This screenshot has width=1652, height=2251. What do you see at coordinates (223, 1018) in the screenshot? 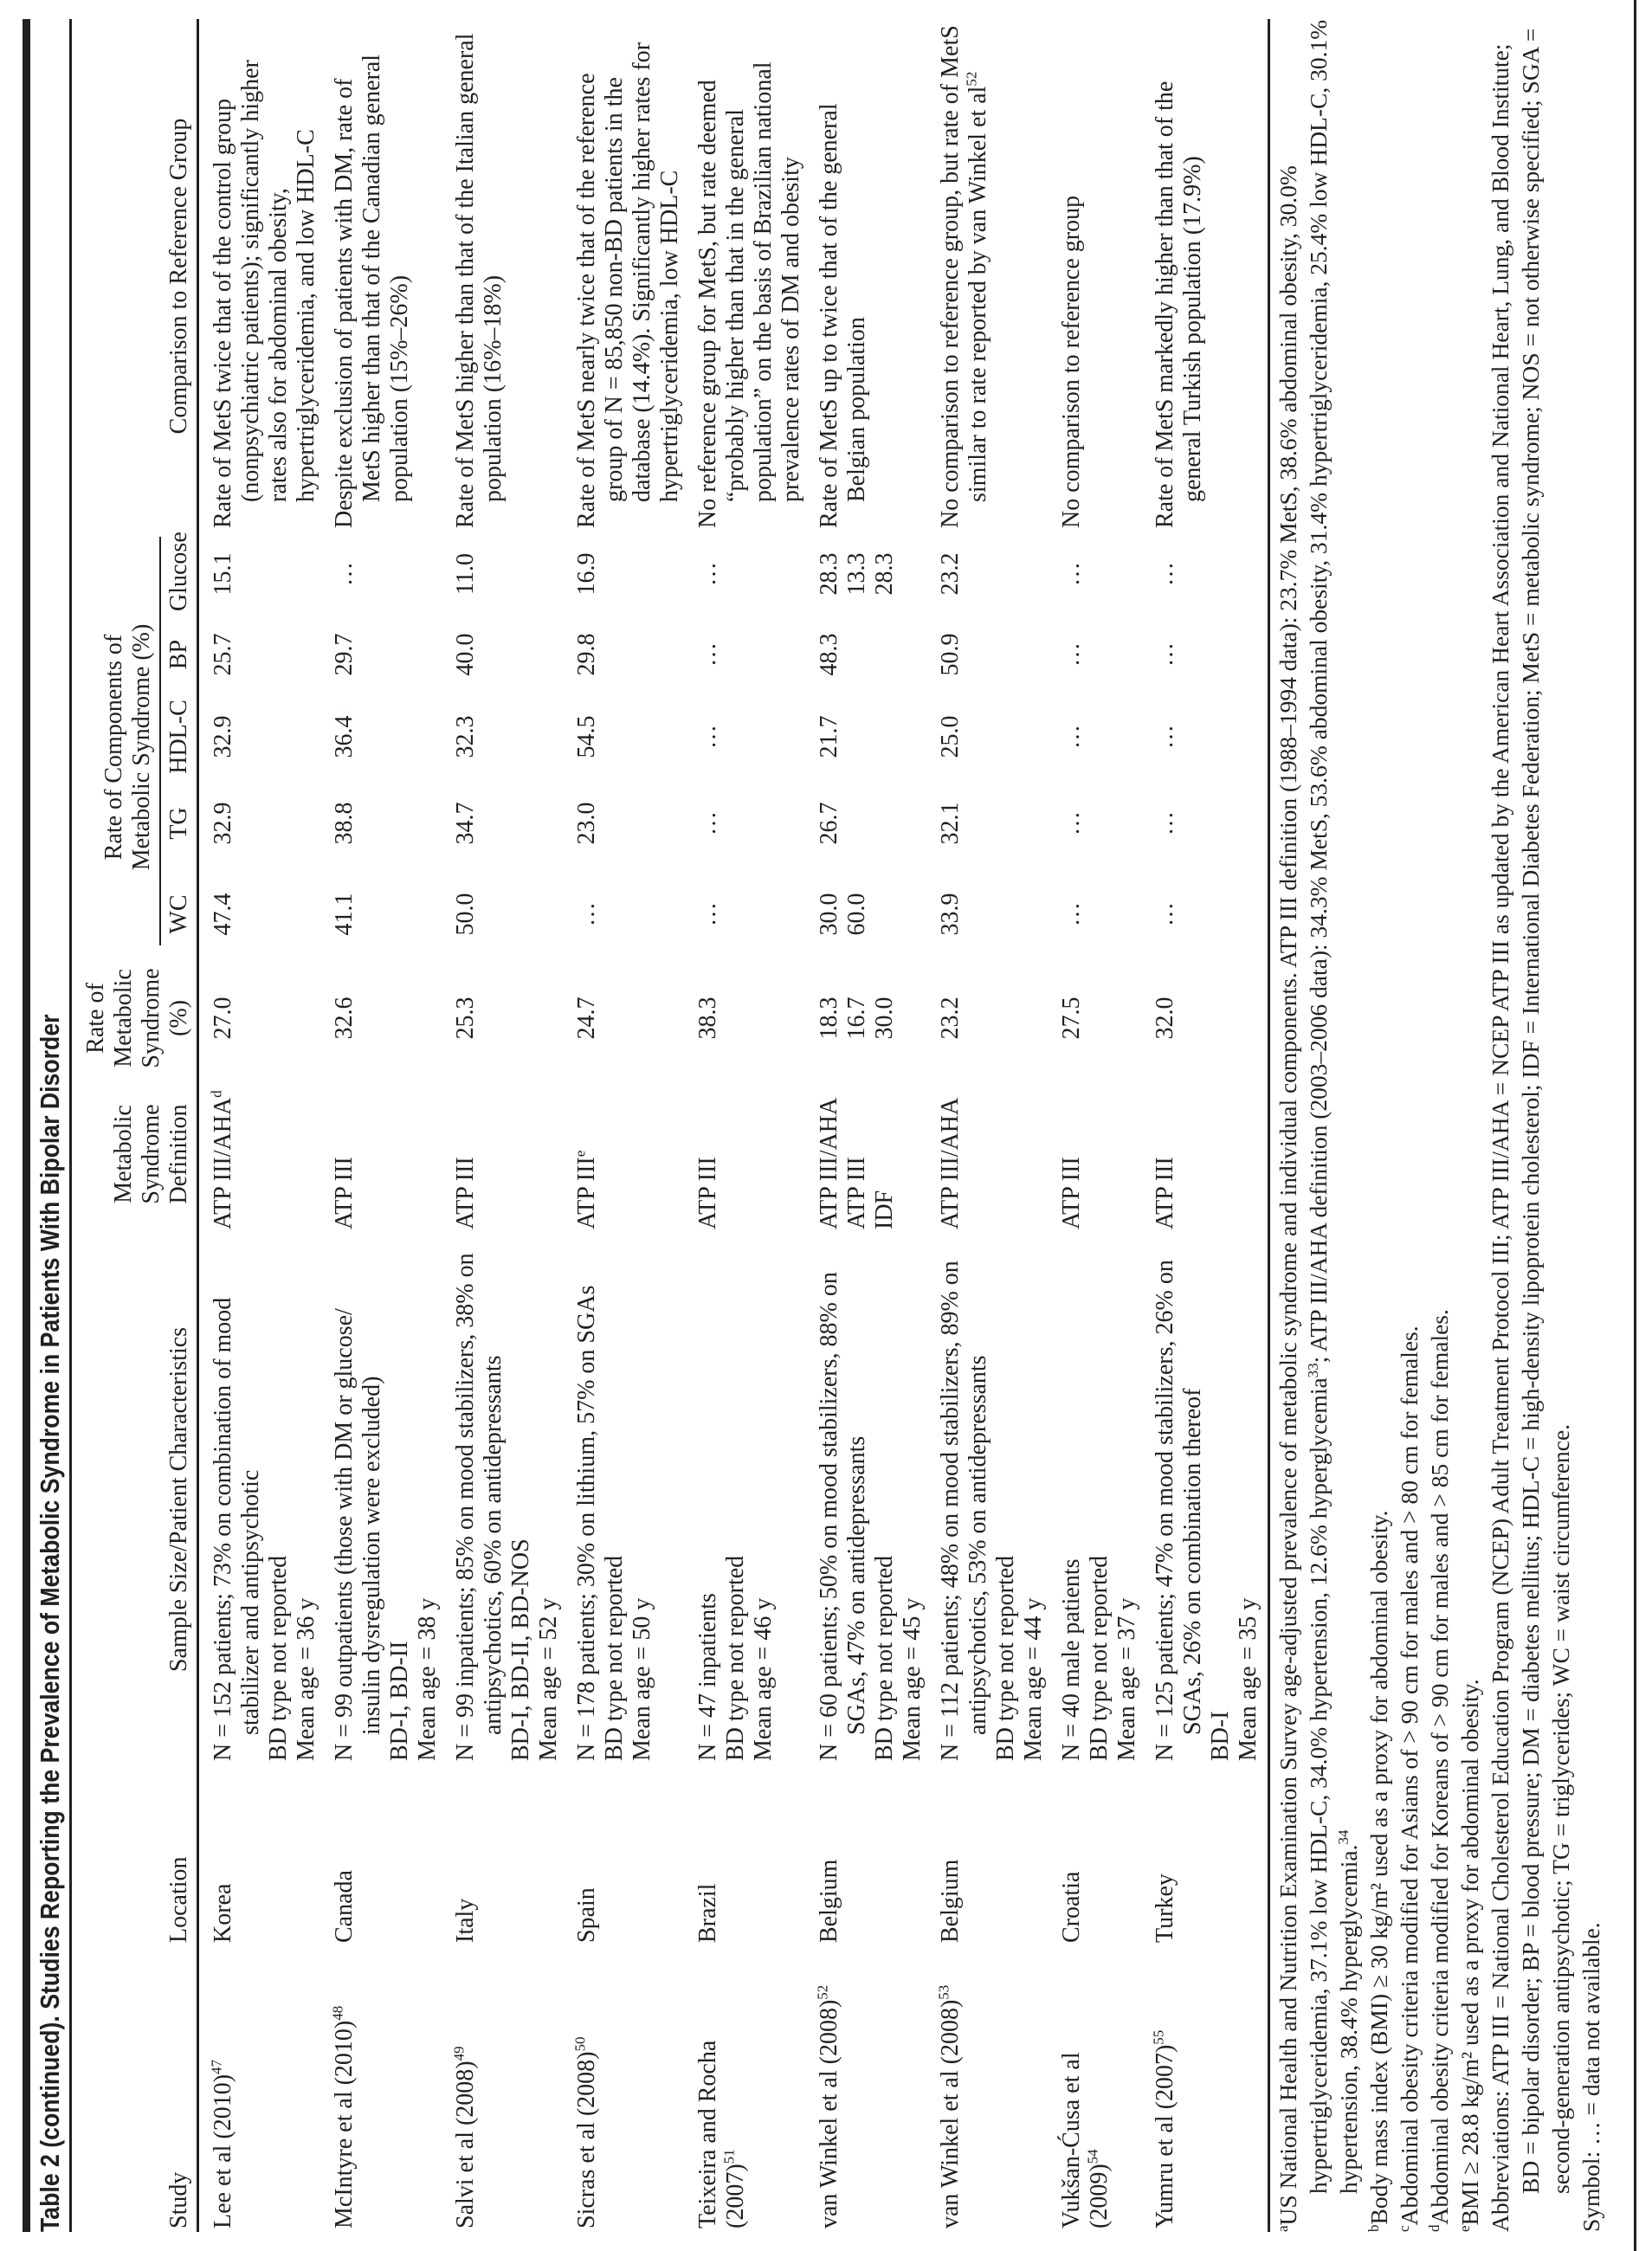
I see `rate-cell: 27.0` at bounding box center [223, 1018].